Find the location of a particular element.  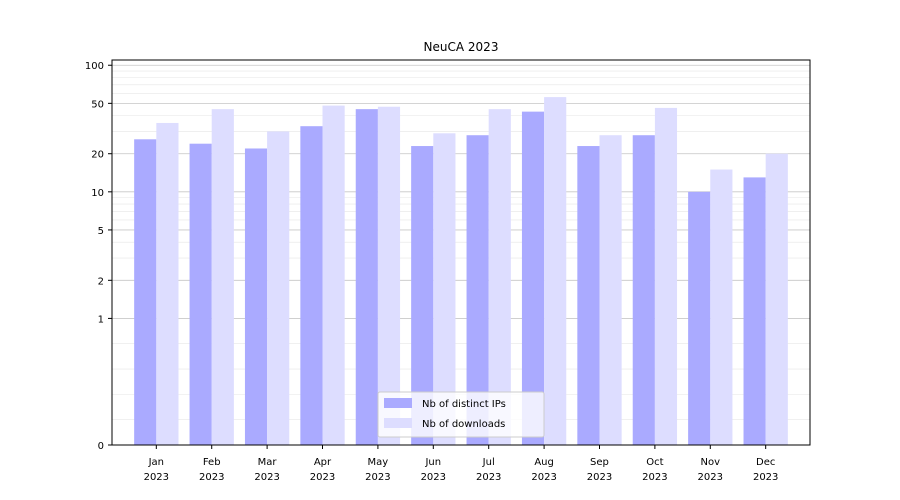

x-tick-label: Jan 2023 is located at coordinates (156, 470).